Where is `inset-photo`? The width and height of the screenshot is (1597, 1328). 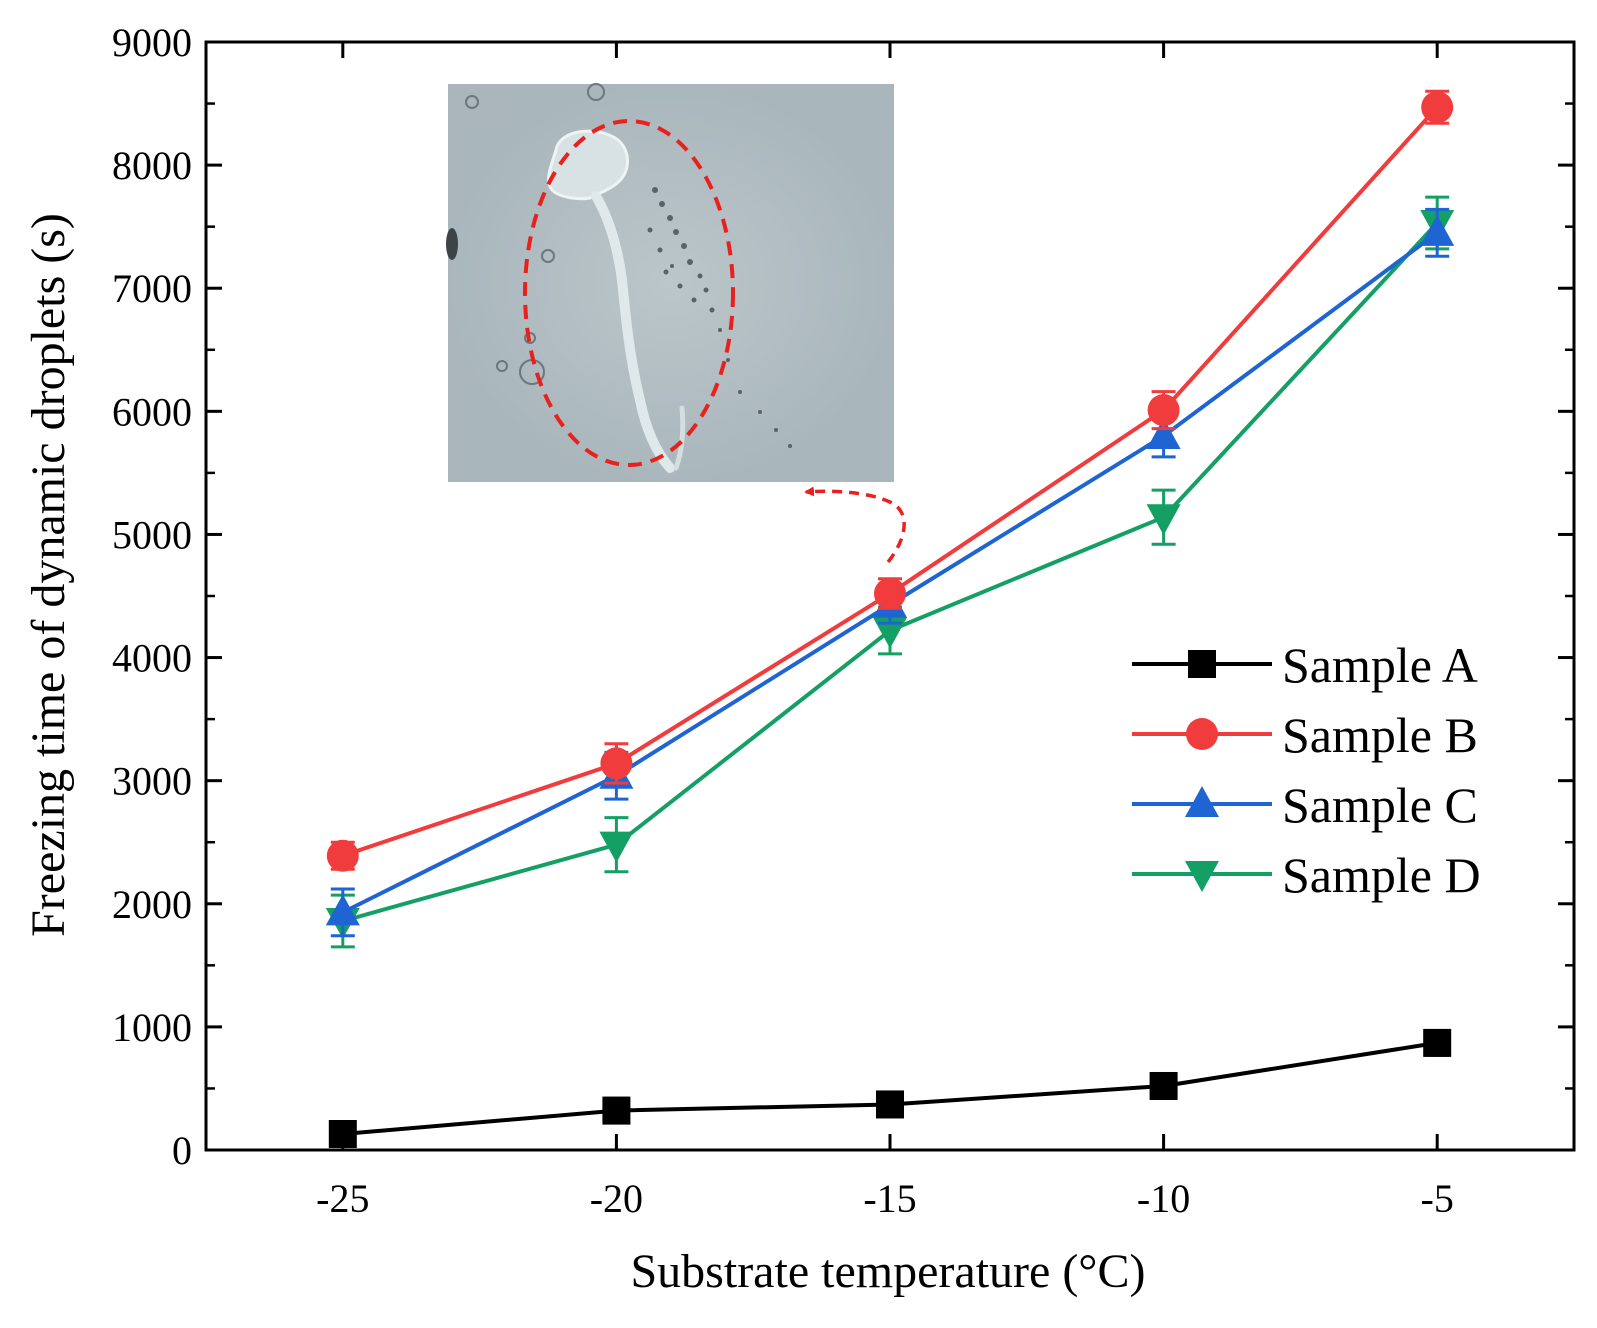
inset-photo is located at coordinates (670, 282).